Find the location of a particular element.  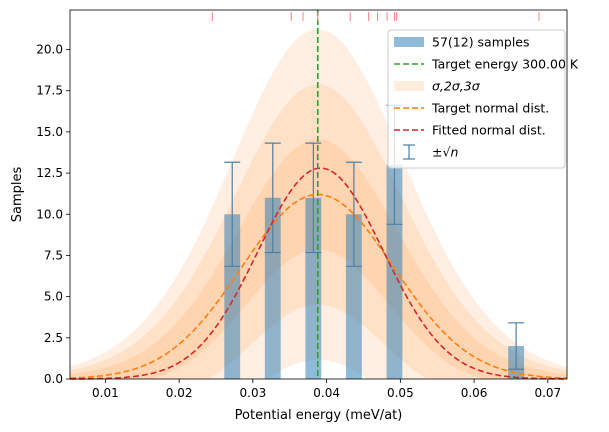

legend-entry: Fitted normal dist. is located at coordinates (470, 130).